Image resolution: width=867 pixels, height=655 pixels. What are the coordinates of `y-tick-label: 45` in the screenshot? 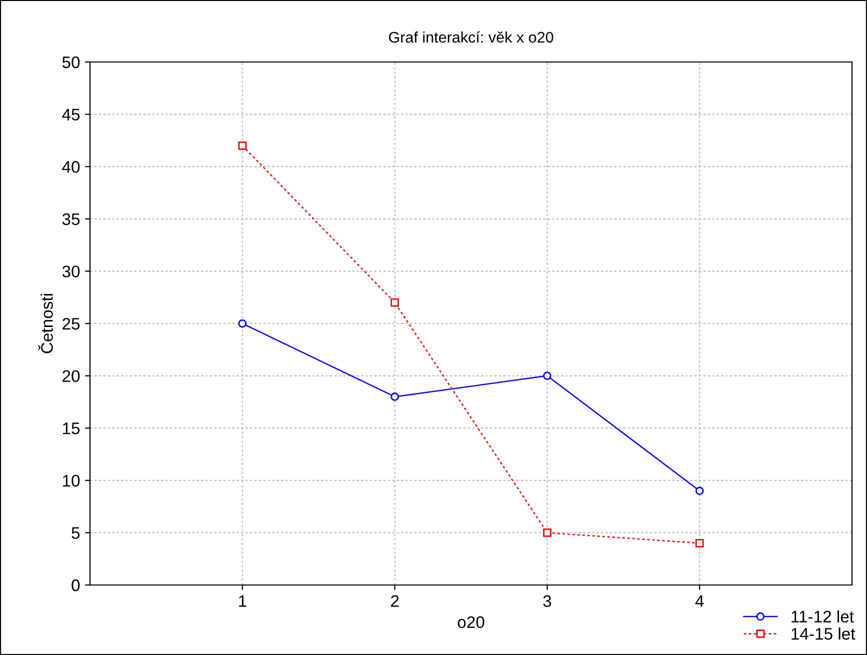 It's located at (71, 114).